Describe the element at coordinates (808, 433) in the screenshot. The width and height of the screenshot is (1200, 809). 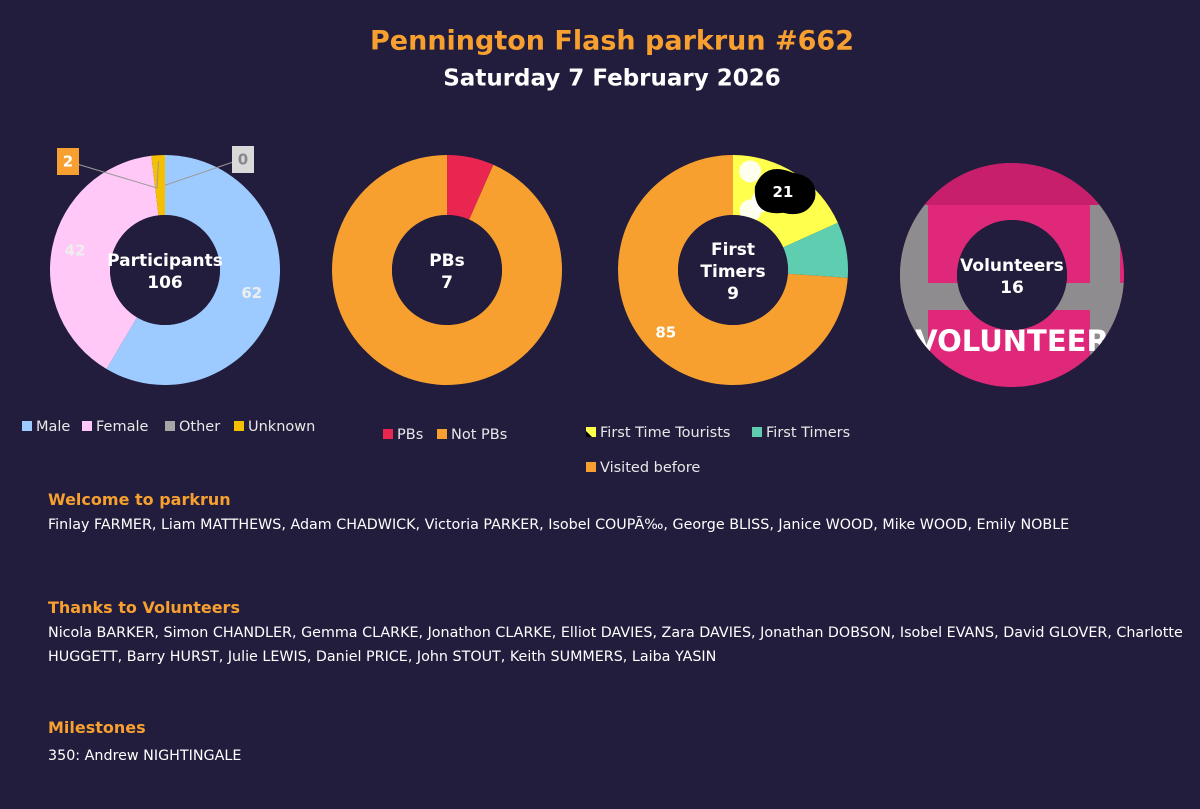
I see `legend-label: First Timers` at that location.